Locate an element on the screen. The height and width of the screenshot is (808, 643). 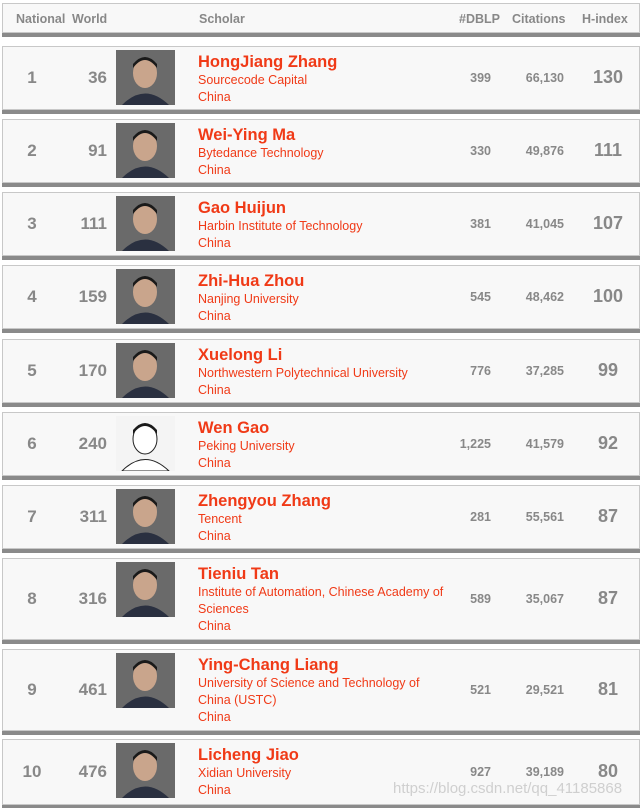
dblp-count: 381 is located at coordinates (480, 224).